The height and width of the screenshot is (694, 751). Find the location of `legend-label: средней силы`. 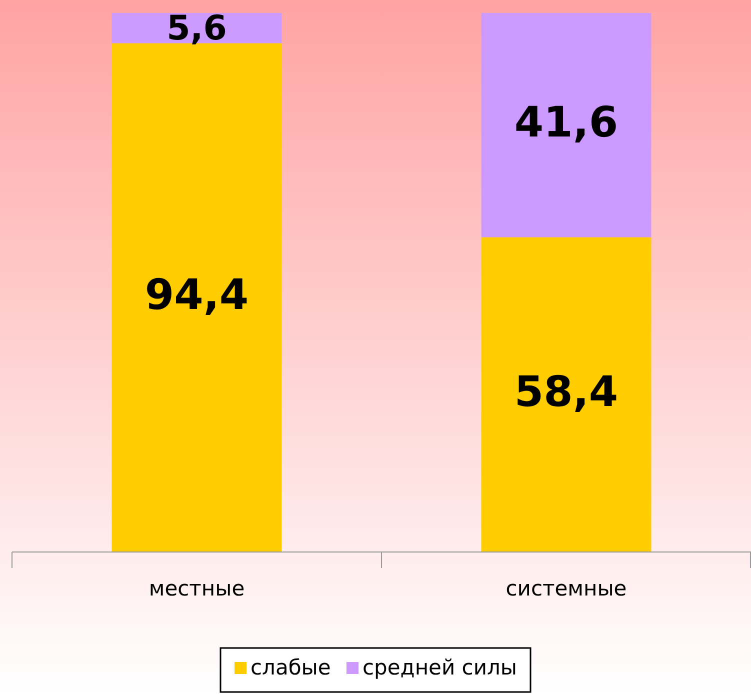

legend-label: средней силы is located at coordinates (439, 668).